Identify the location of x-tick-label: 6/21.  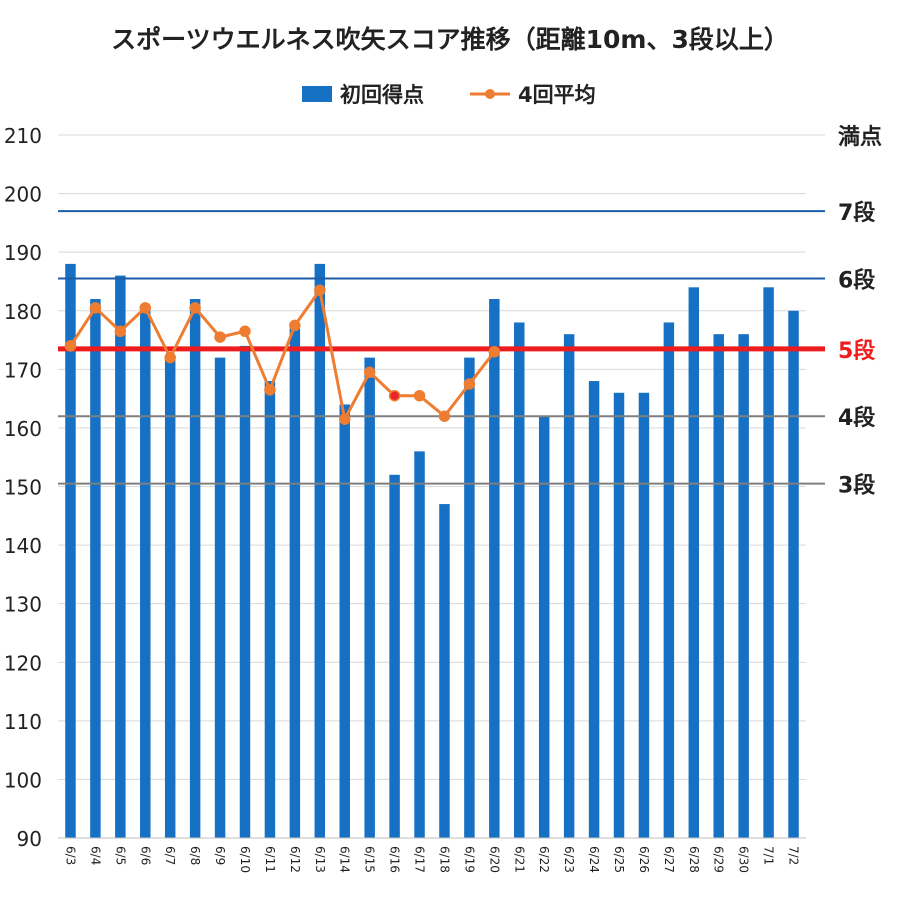
(519, 859).